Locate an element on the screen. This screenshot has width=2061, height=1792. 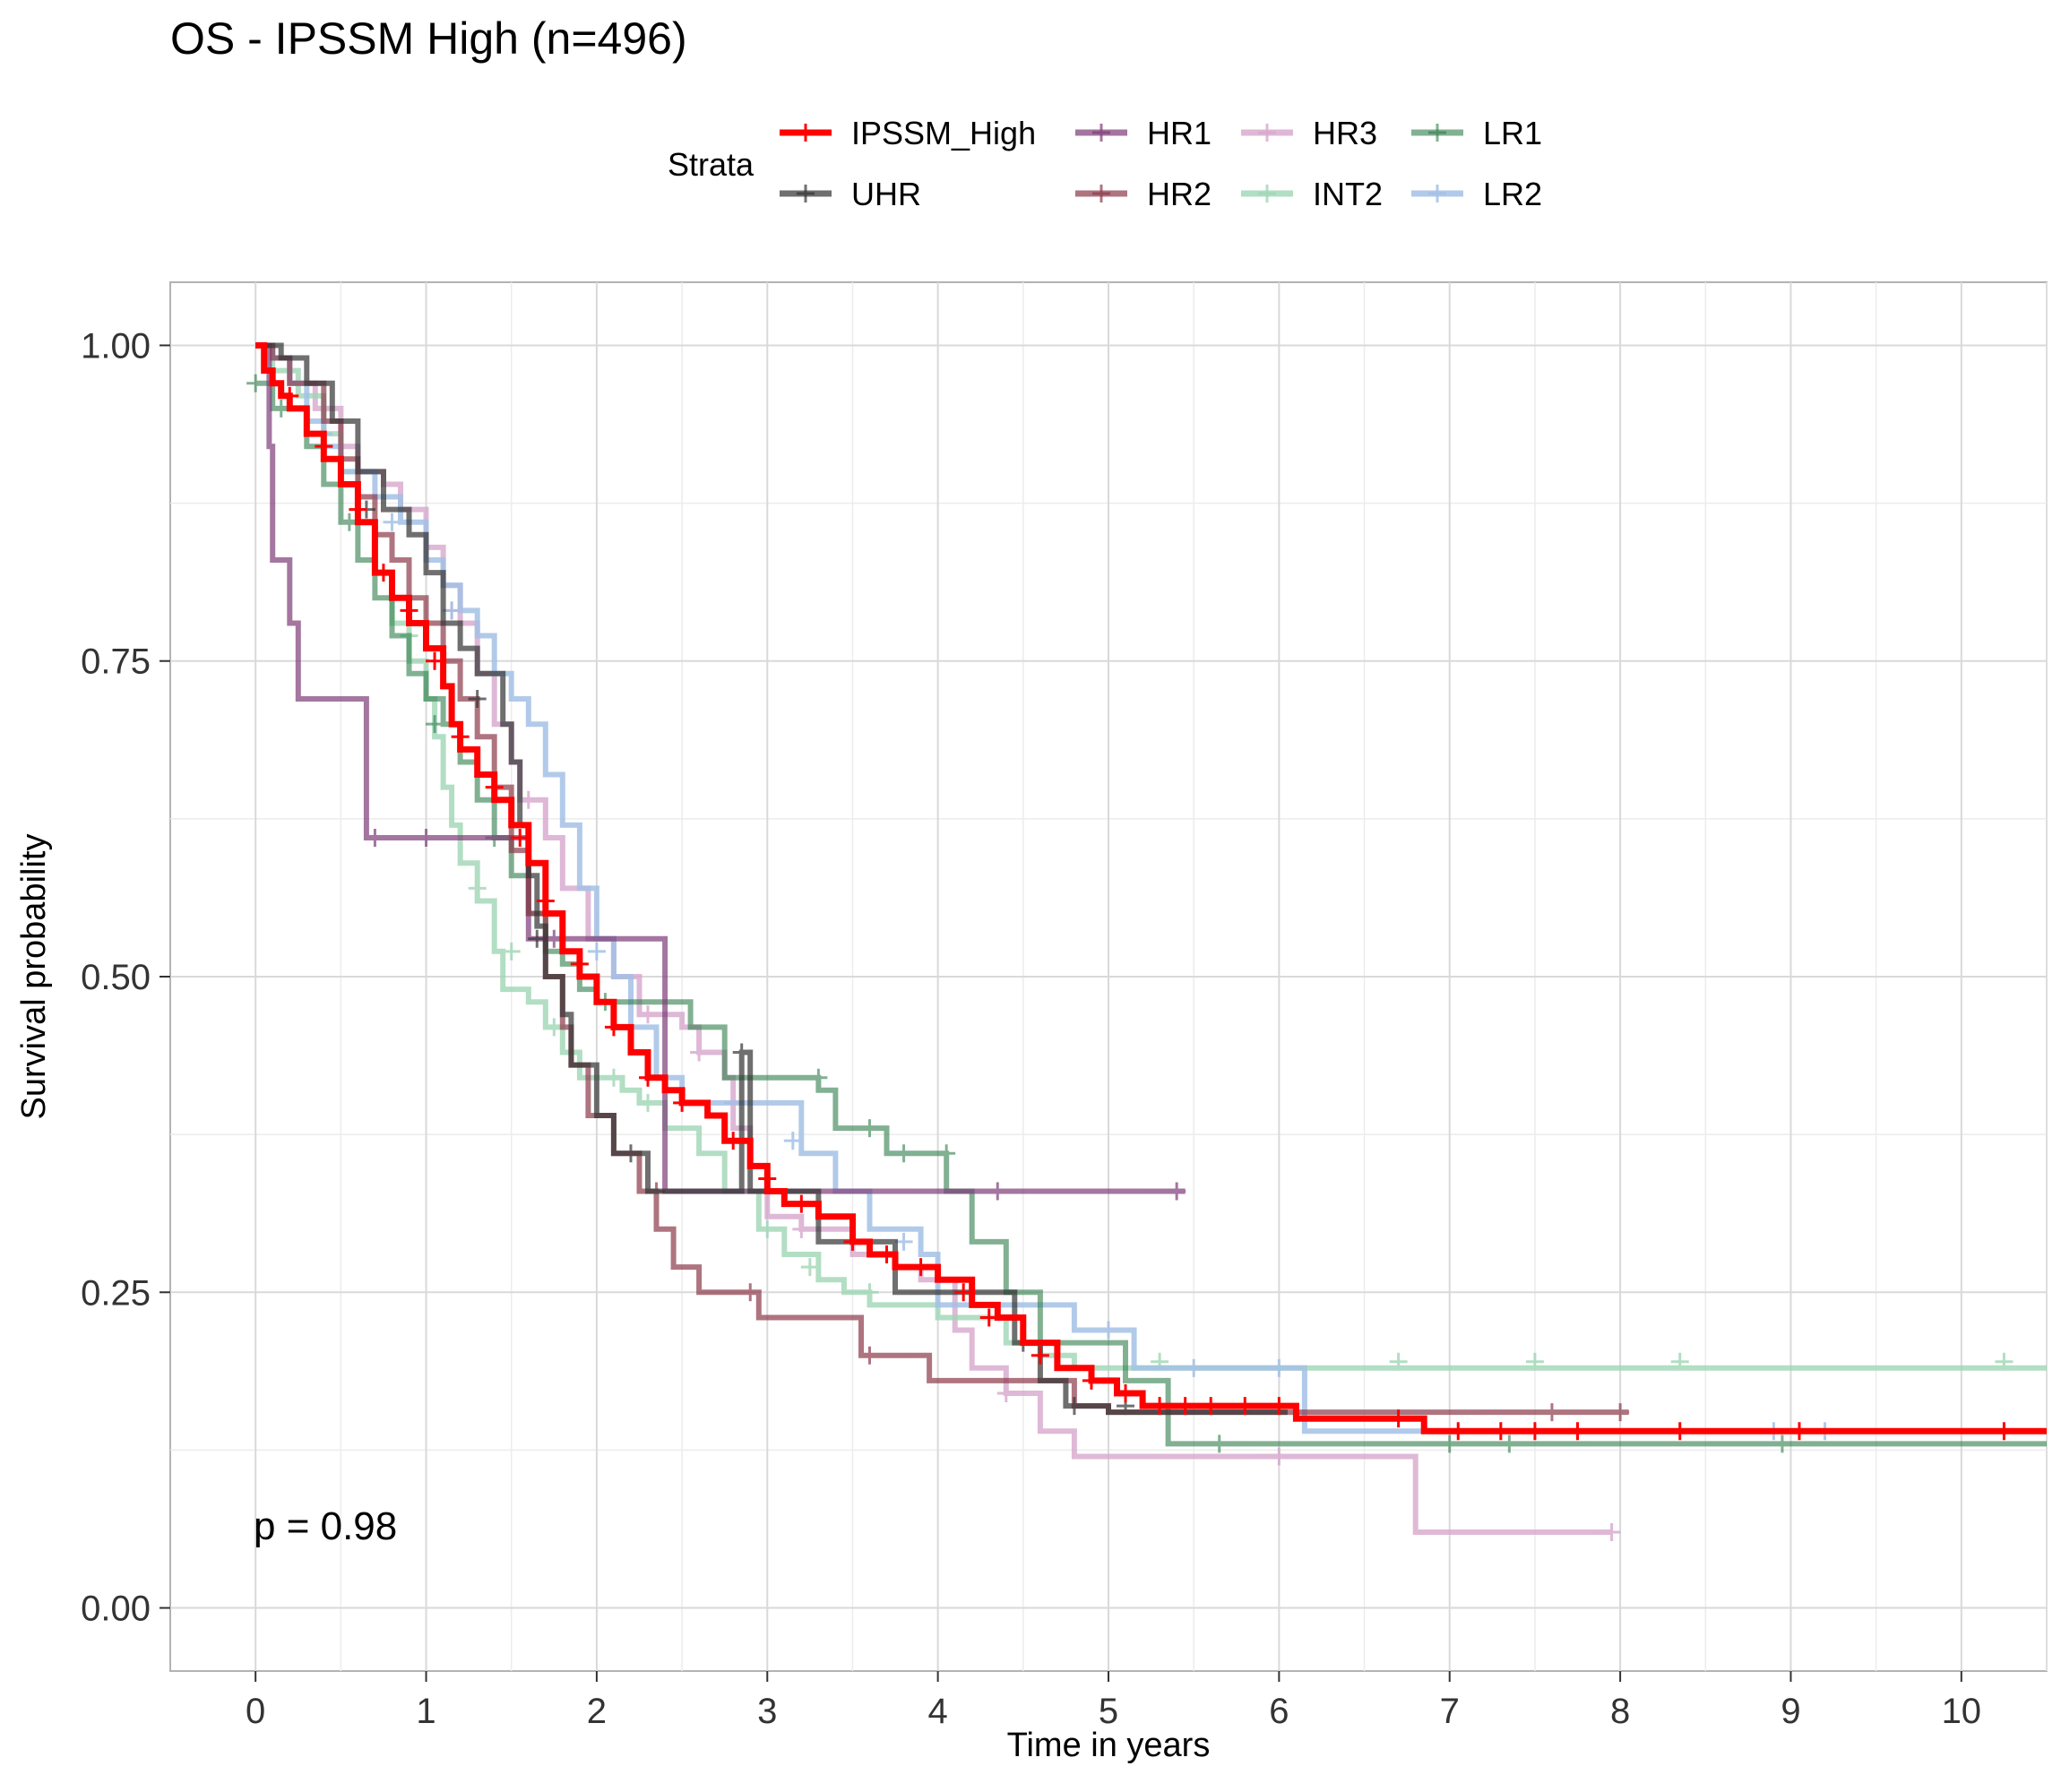
x-tick-label: 7 is located at coordinates (1450, 1711).